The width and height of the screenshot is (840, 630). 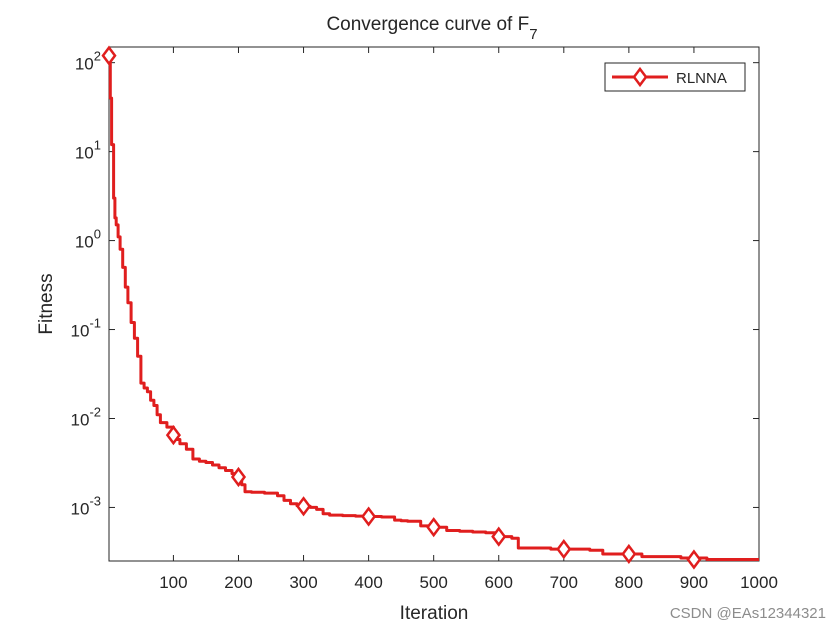 What do you see at coordinates (759, 582) in the screenshot?
I see `x-tick-label: 1000` at bounding box center [759, 582].